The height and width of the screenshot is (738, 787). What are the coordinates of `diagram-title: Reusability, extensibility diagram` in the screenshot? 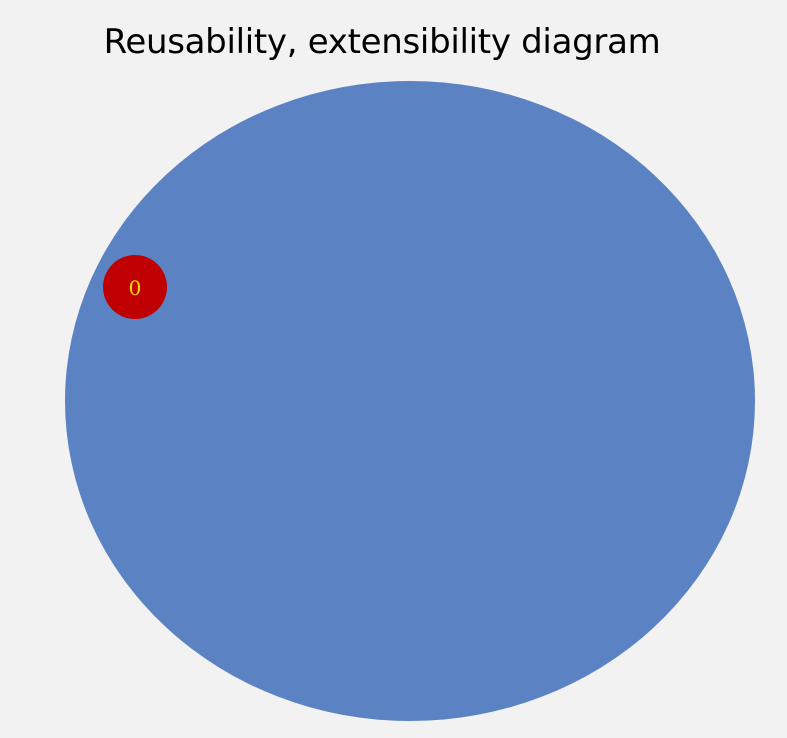 It's located at (382, 42).